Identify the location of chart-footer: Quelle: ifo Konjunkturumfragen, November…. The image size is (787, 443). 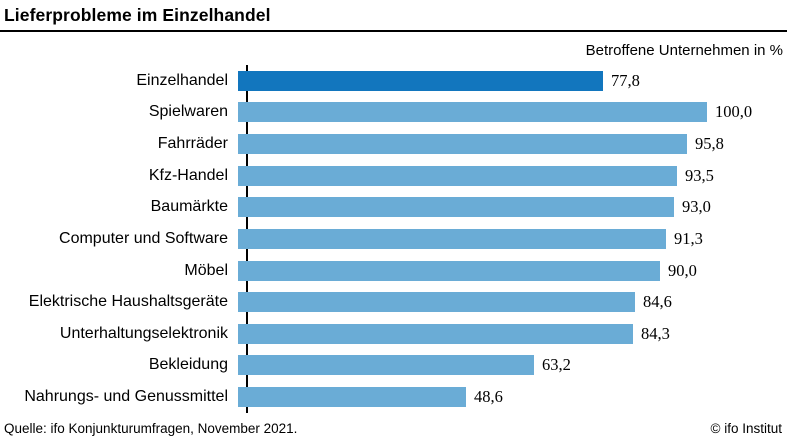
(393, 428).